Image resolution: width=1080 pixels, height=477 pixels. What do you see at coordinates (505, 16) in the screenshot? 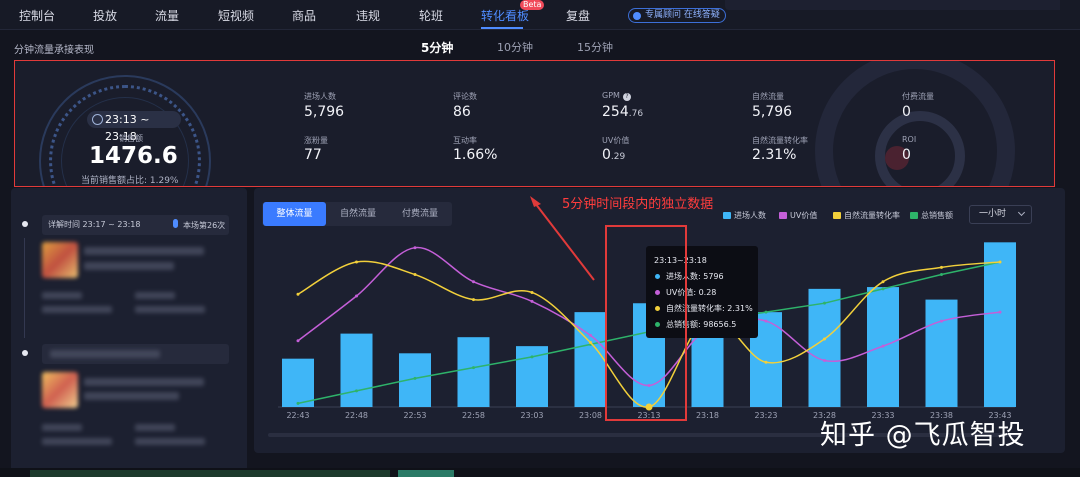
I see `nav-item-conversion-board: 转化看板` at bounding box center [505, 16].